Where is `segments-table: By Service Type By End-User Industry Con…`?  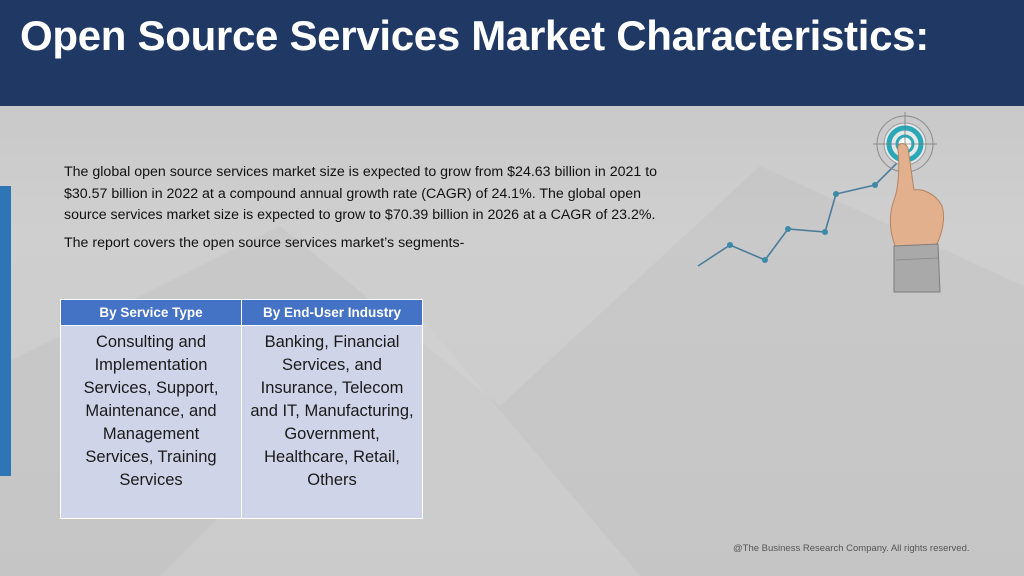
segments-table: By Service Type By End-User Industry Con… is located at coordinates (241, 409).